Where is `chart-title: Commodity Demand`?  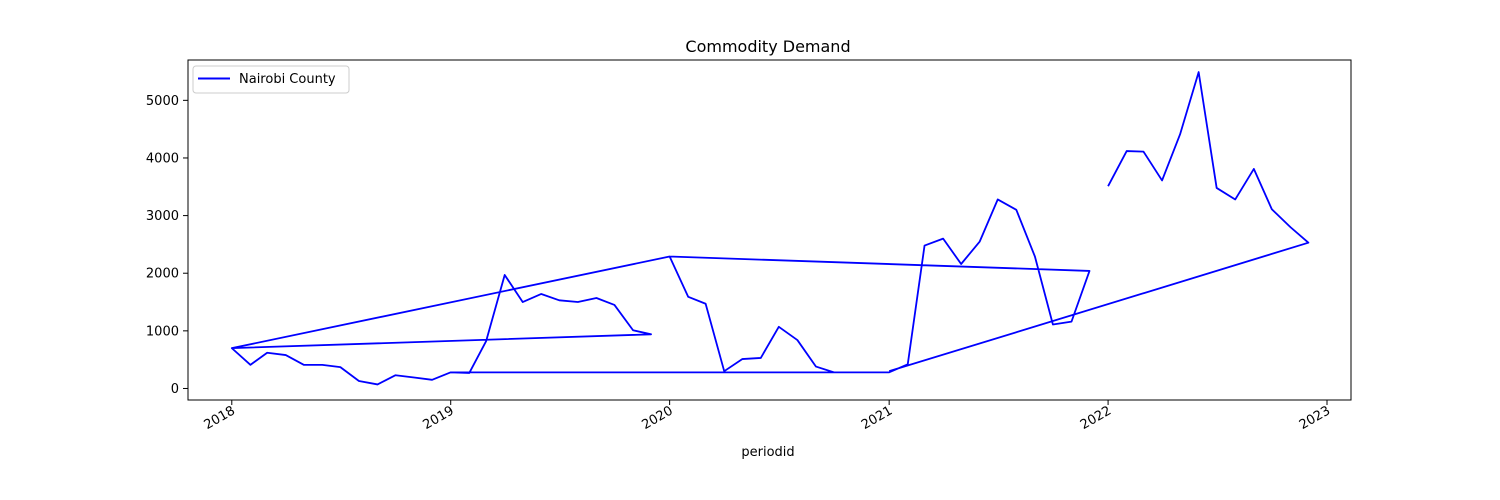 chart-title: Commodity Demand is located at coordinates (767, 46).